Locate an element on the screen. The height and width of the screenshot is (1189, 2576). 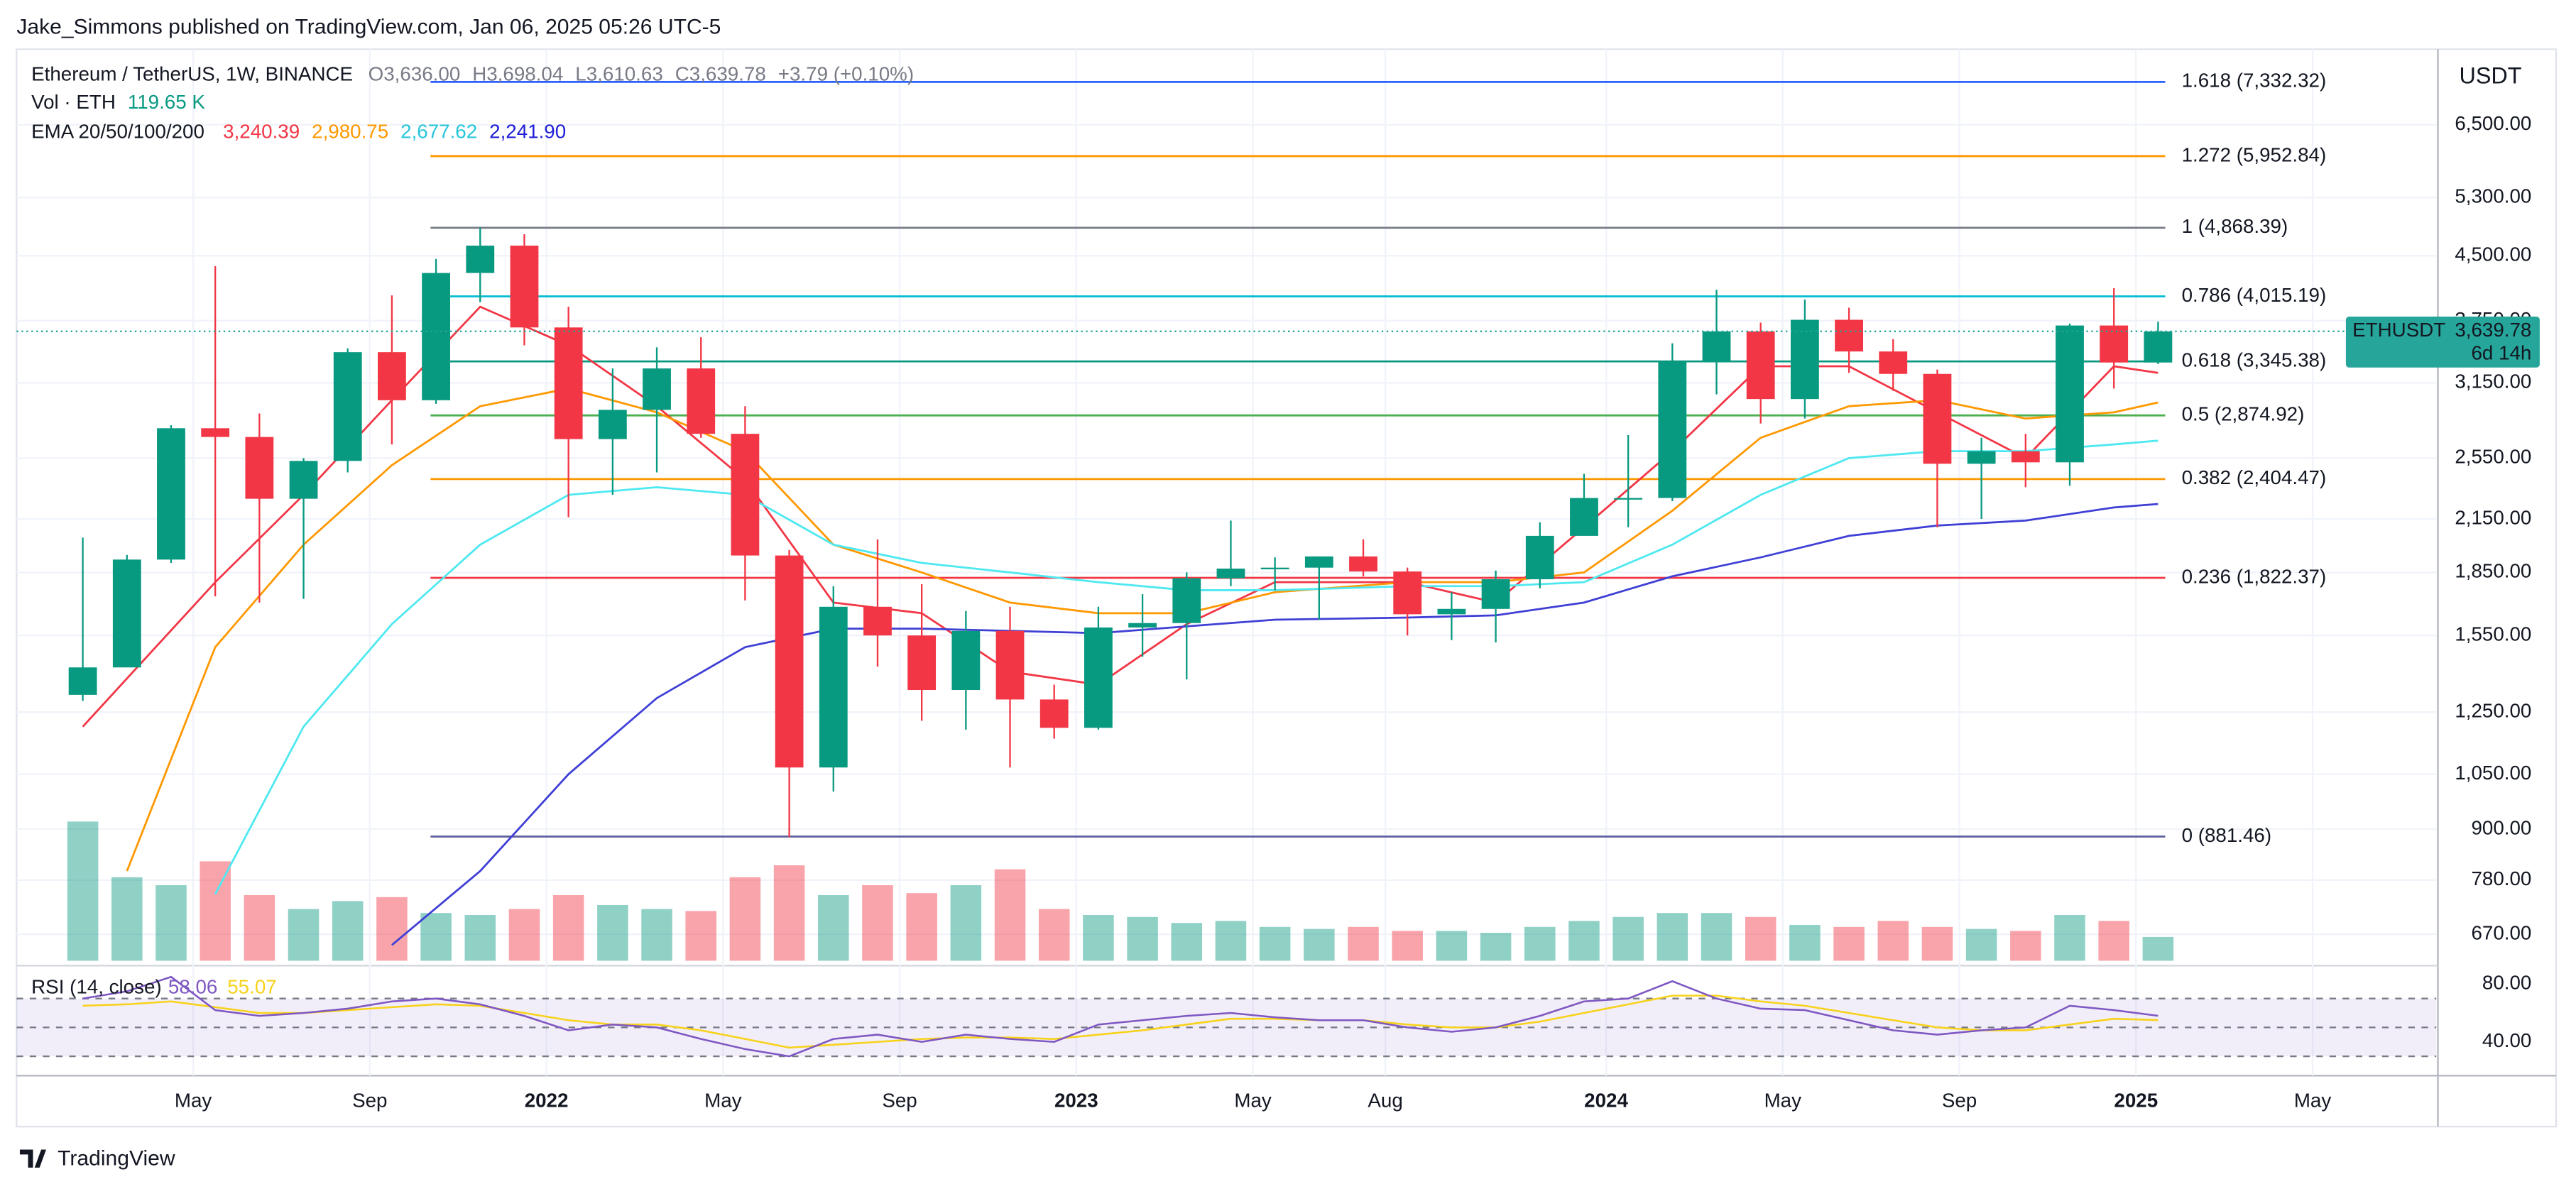
x-tick-label: 2024 is located at coordinates (1606, 1101).